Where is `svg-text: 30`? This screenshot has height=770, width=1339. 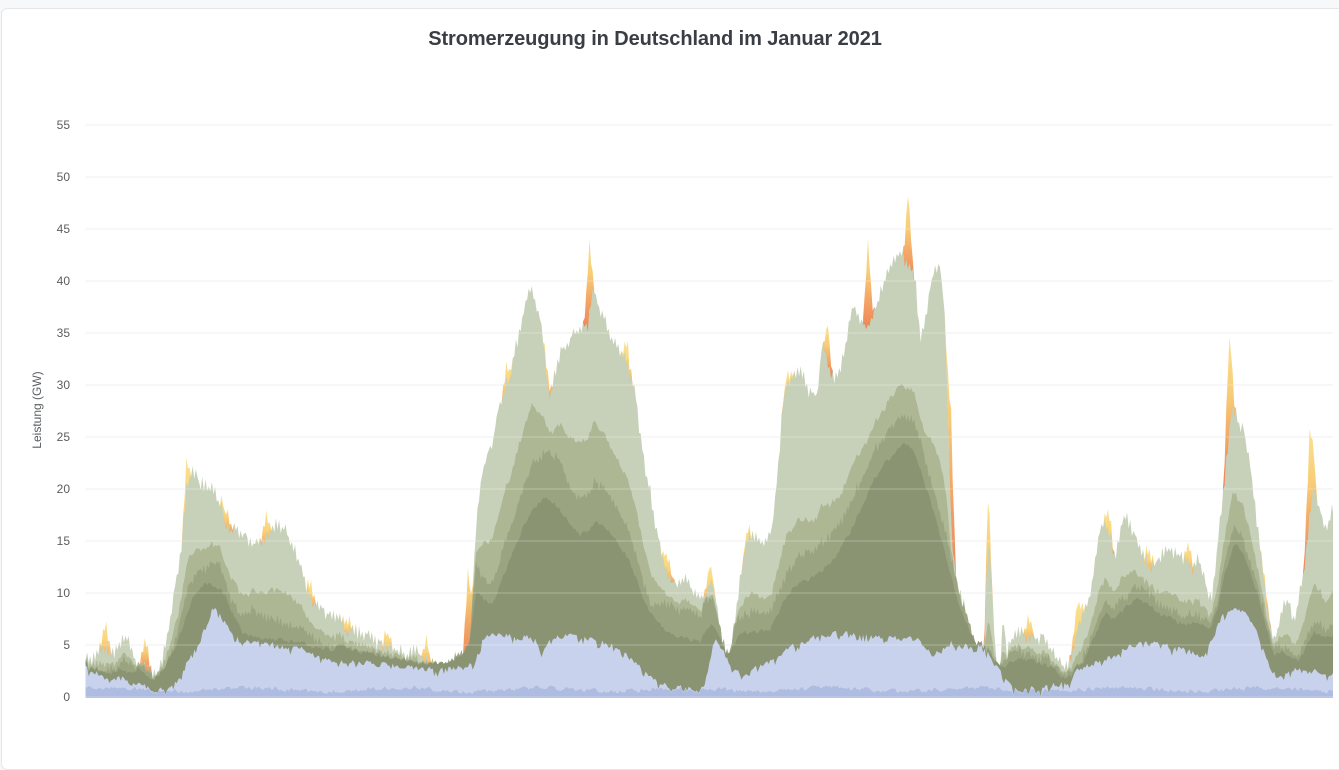 svg-text: 30 is located at coordinates (64, 385).